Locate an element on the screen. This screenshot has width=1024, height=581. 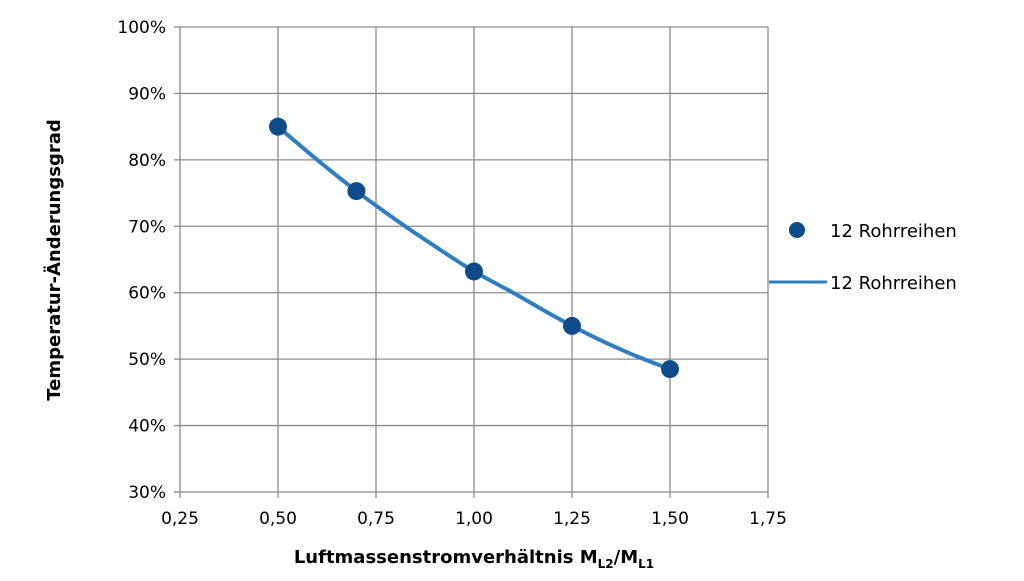
legend-marker-swatch is located at coordinates (797, 230).